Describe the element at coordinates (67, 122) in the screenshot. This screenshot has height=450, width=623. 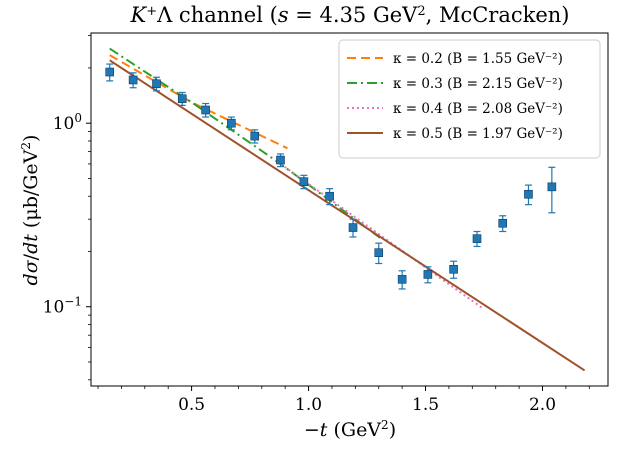
I see `y-tick-label-0: 10⁰` at that location.